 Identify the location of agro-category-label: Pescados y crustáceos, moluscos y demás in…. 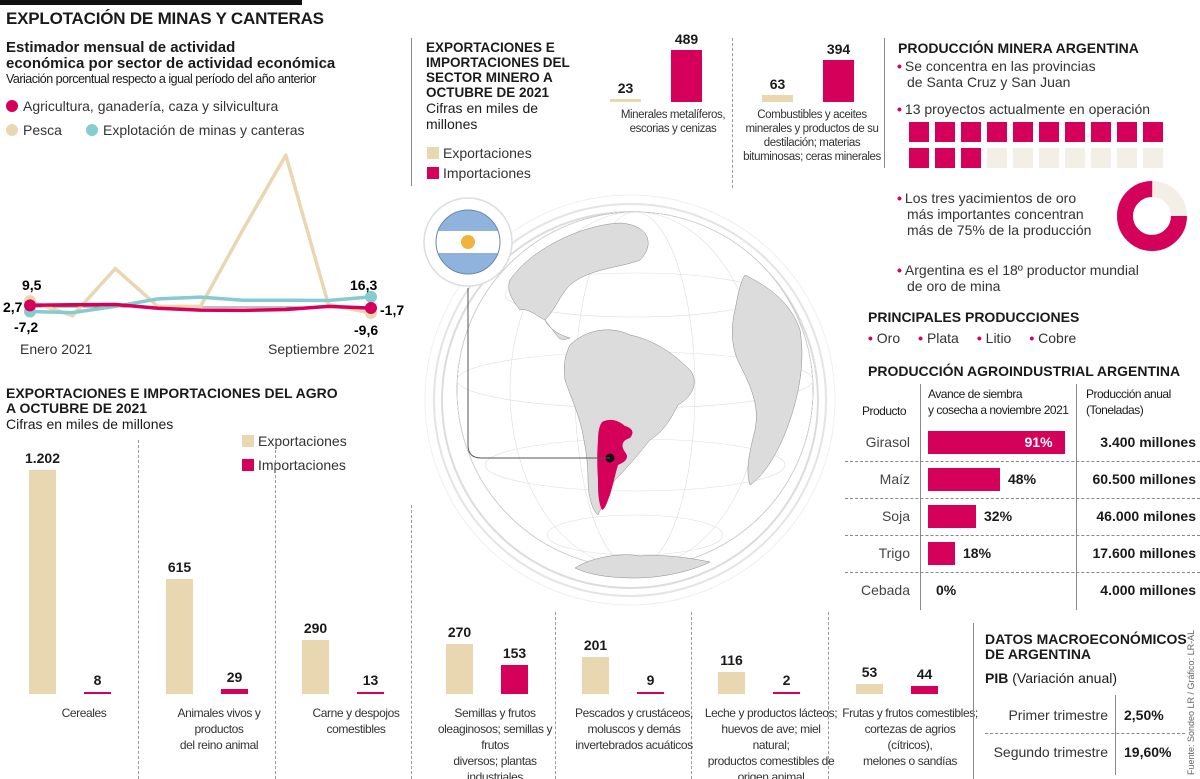
(634, 729).